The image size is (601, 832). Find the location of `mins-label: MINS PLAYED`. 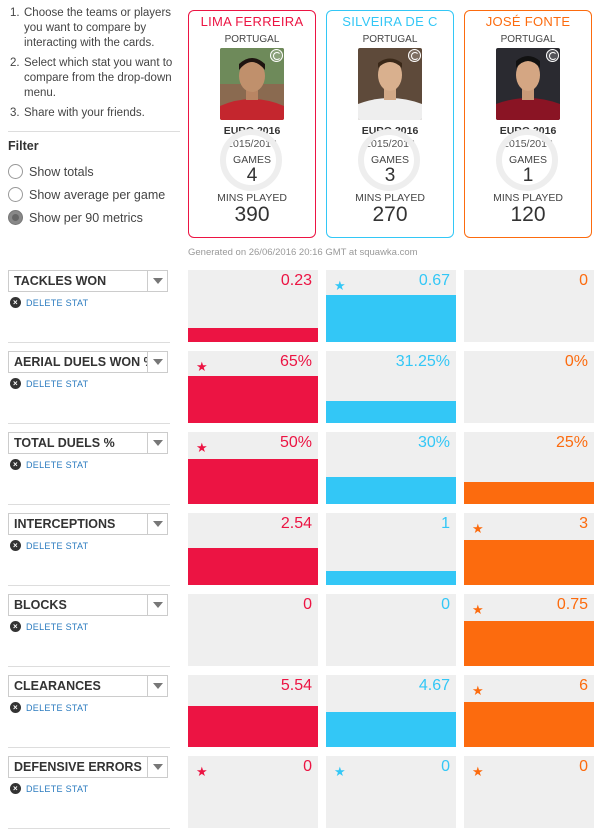

mins-label: MINS PLAYED is located at coordinates (528, 198).